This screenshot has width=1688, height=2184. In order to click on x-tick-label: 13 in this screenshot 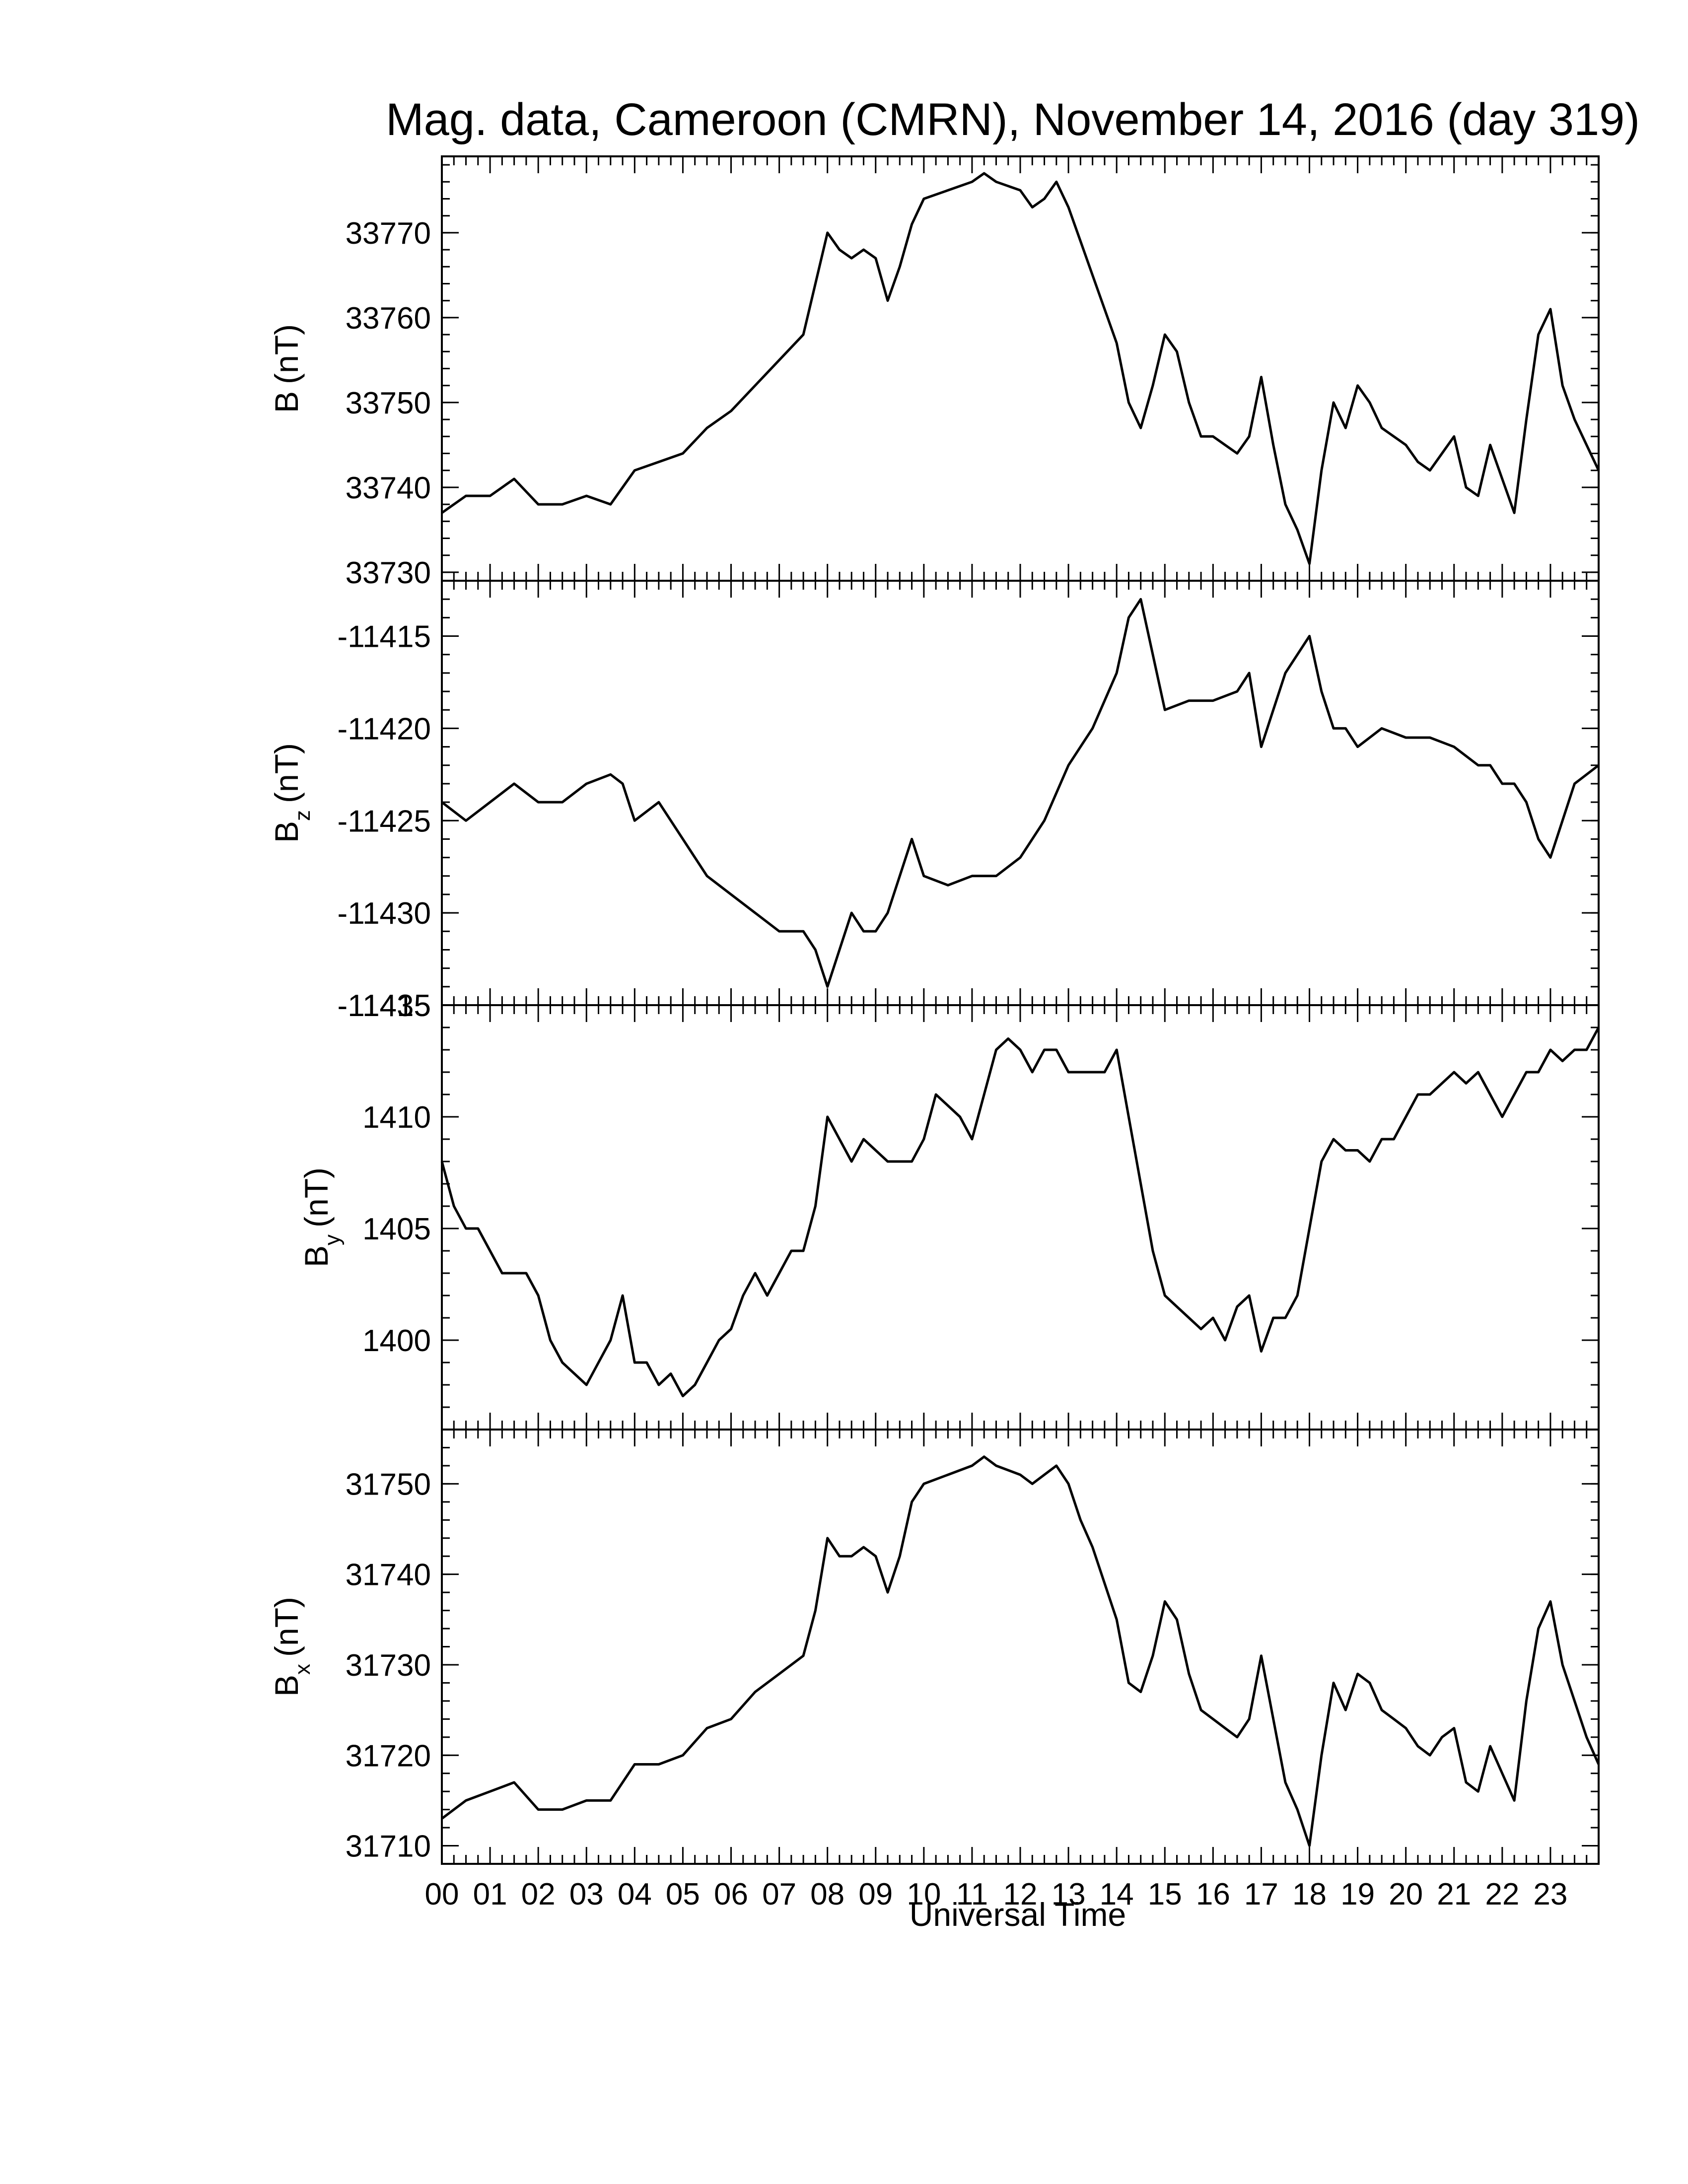, I will do `click(1069, 1894)`.